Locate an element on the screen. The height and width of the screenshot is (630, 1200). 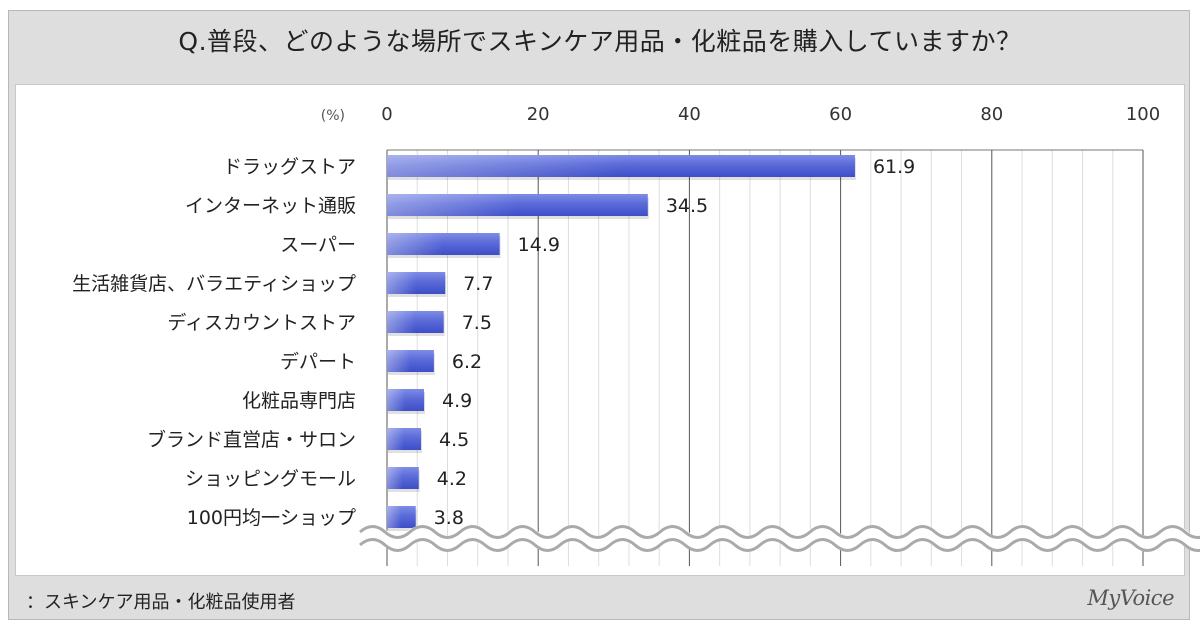
x-tick-label: 20 is located at coordinates (538, 114).